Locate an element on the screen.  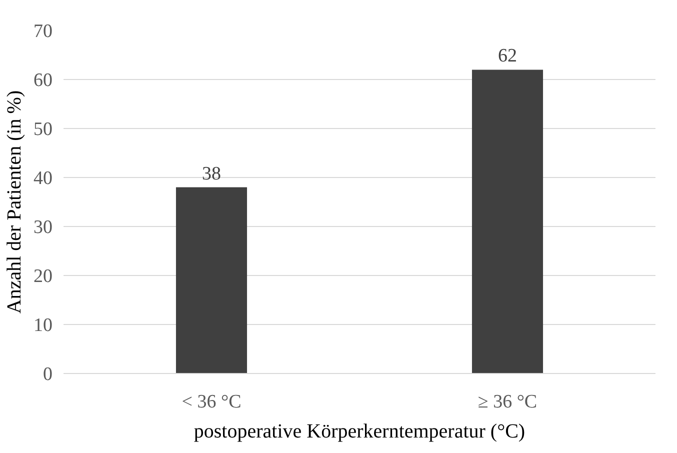
data-label: 62 is located at coordinates (507, 56).